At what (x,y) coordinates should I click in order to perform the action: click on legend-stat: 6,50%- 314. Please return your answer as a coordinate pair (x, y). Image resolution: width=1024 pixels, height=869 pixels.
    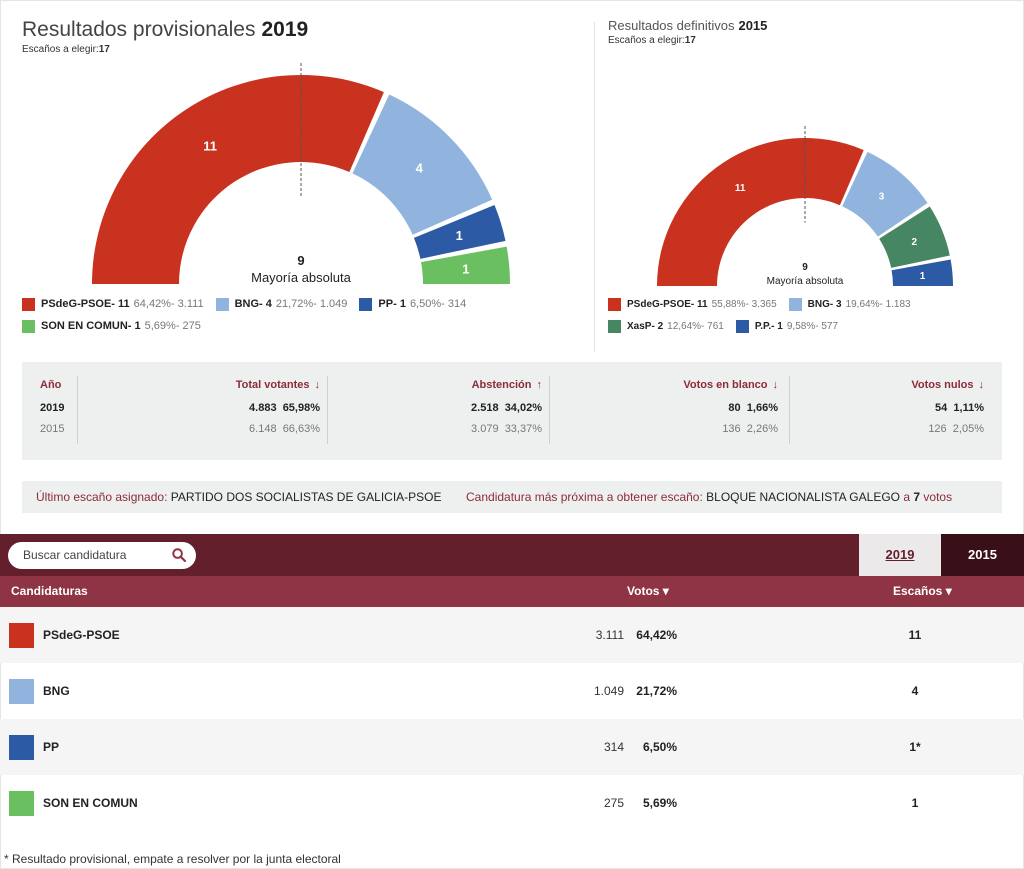
    Looking at the image, I should click on (438, 304).